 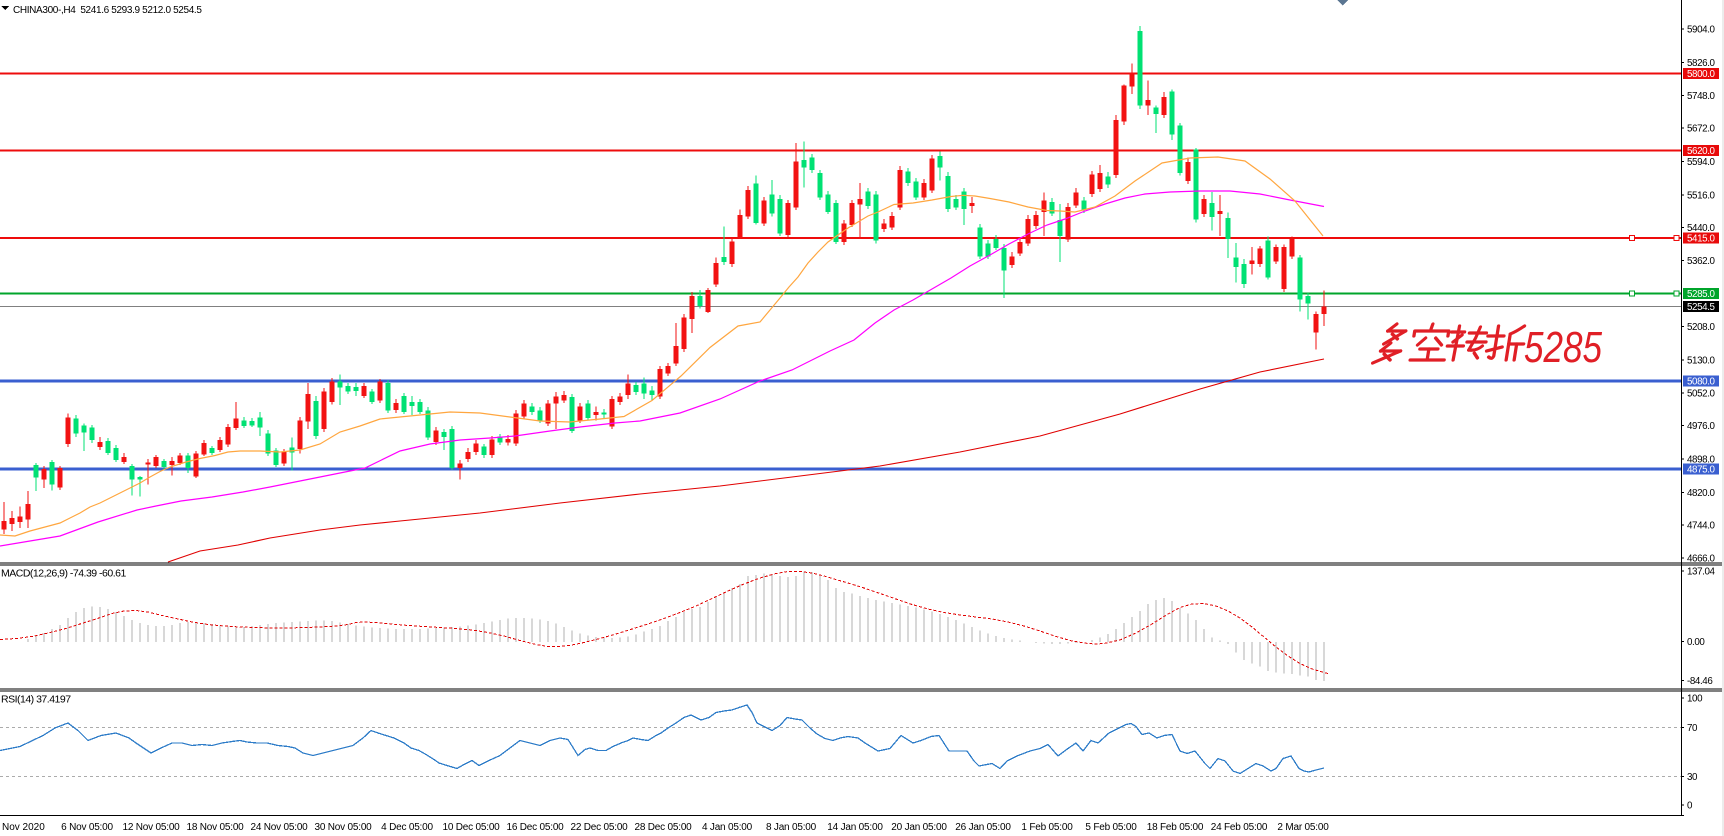 What do you see at coordinates (1701, 327) in the screenshot?
I see `svg-text: 5208.0` at bounding box center [1701, 327].